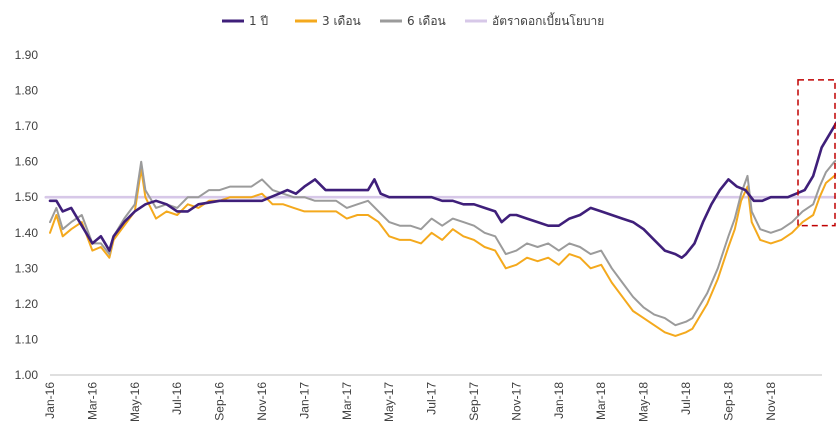 The image size is (836, 440). What do you see at coordinates (177, 398) in the screenshot?
I see `x-tick-label: Jul-16` at bounding box center [177, 398].